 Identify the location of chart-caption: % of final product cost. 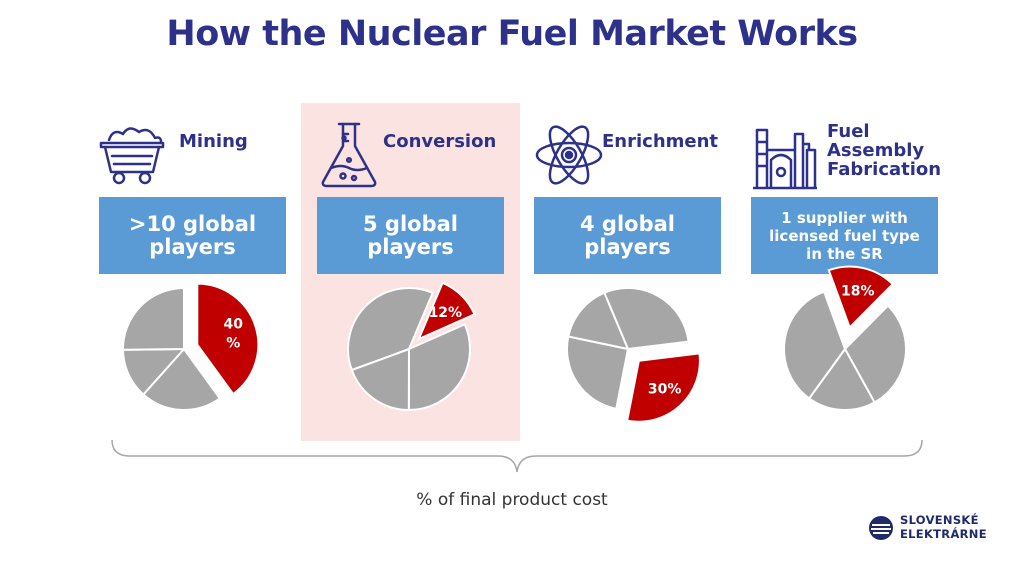
(512, 500).